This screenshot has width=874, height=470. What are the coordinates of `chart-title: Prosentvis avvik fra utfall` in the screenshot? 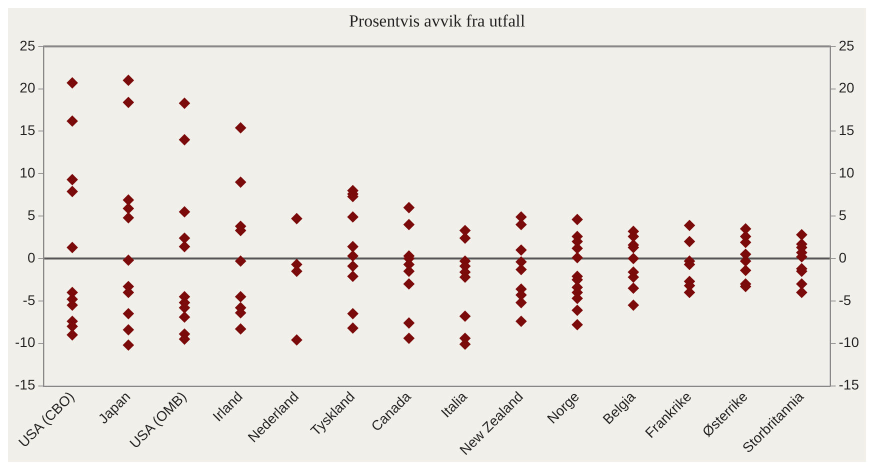 It's located at (437, 21).